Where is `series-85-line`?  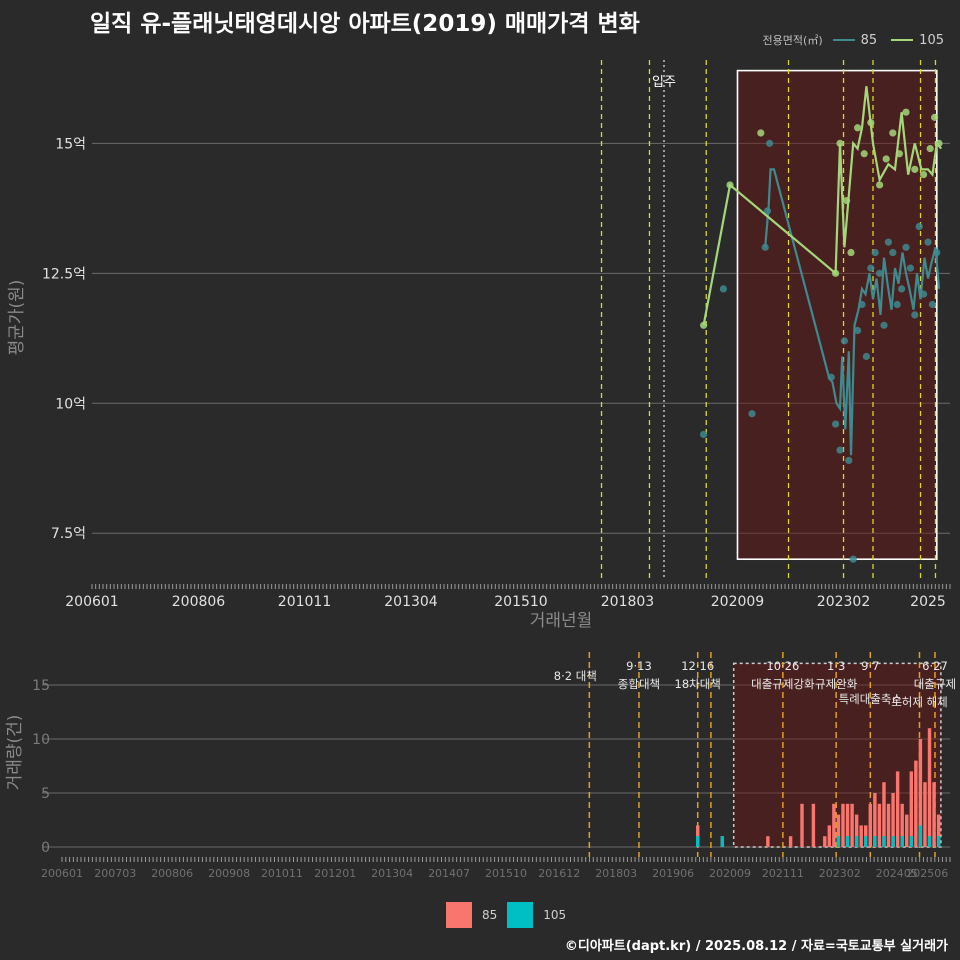 series-85-line is located at coordinates (852, 312).